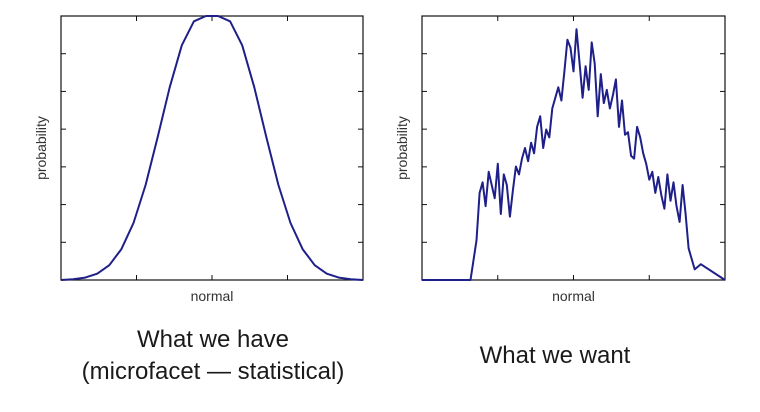 This screenshot has height=412, width=760. Describe the element at coordinates (212, 296) in the screenshot. I see `left-x-axis-label: normal` at that location.